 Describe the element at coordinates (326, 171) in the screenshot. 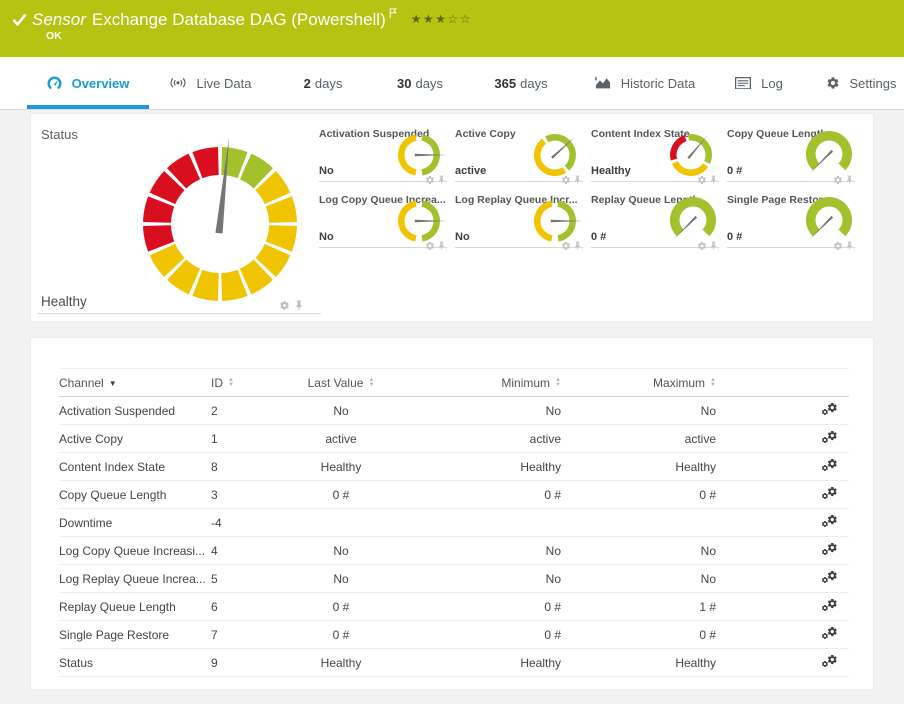

I see `channel-gauge-value: No` at that location.